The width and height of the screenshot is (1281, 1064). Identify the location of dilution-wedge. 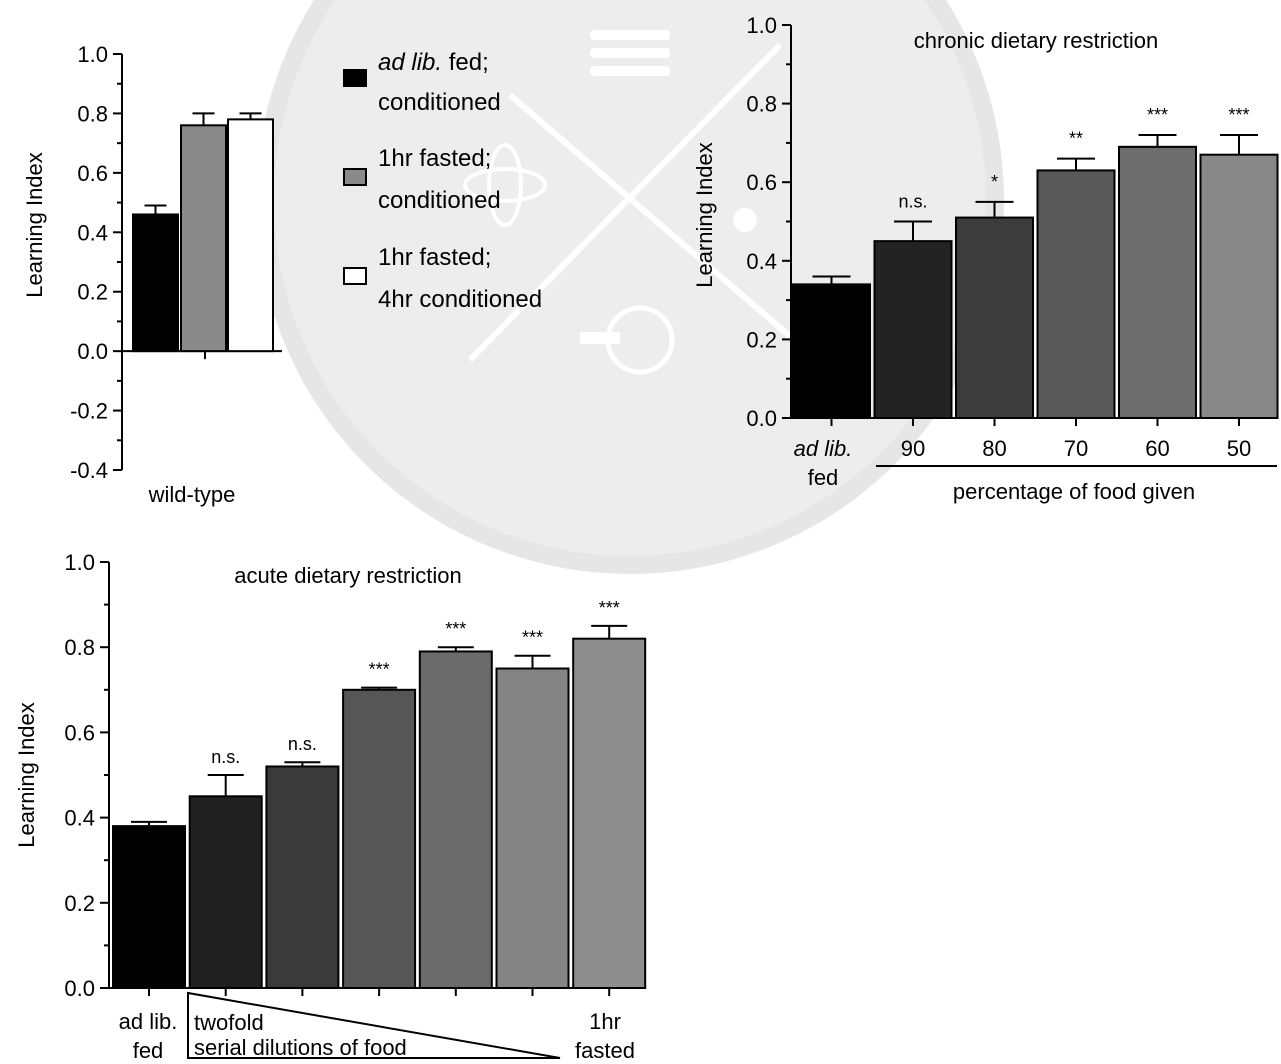
(374, 1025).